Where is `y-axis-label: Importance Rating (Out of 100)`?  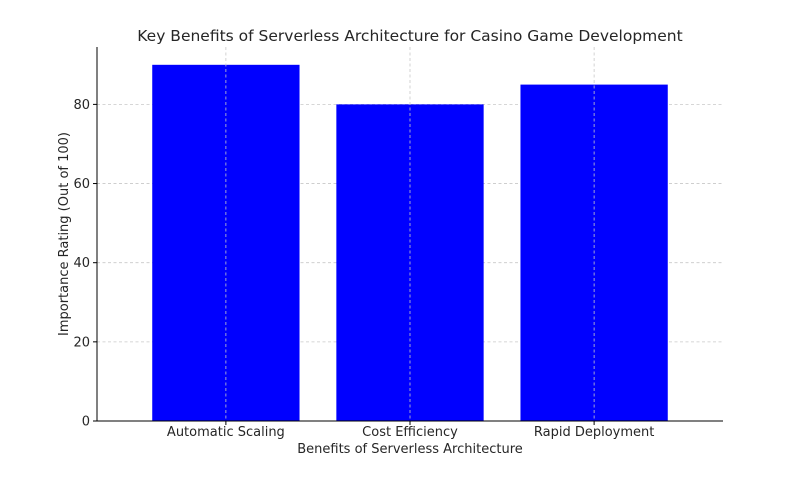
y-axis-label: Importance Rating (Out of 100) is located at coordinates (64, 234).